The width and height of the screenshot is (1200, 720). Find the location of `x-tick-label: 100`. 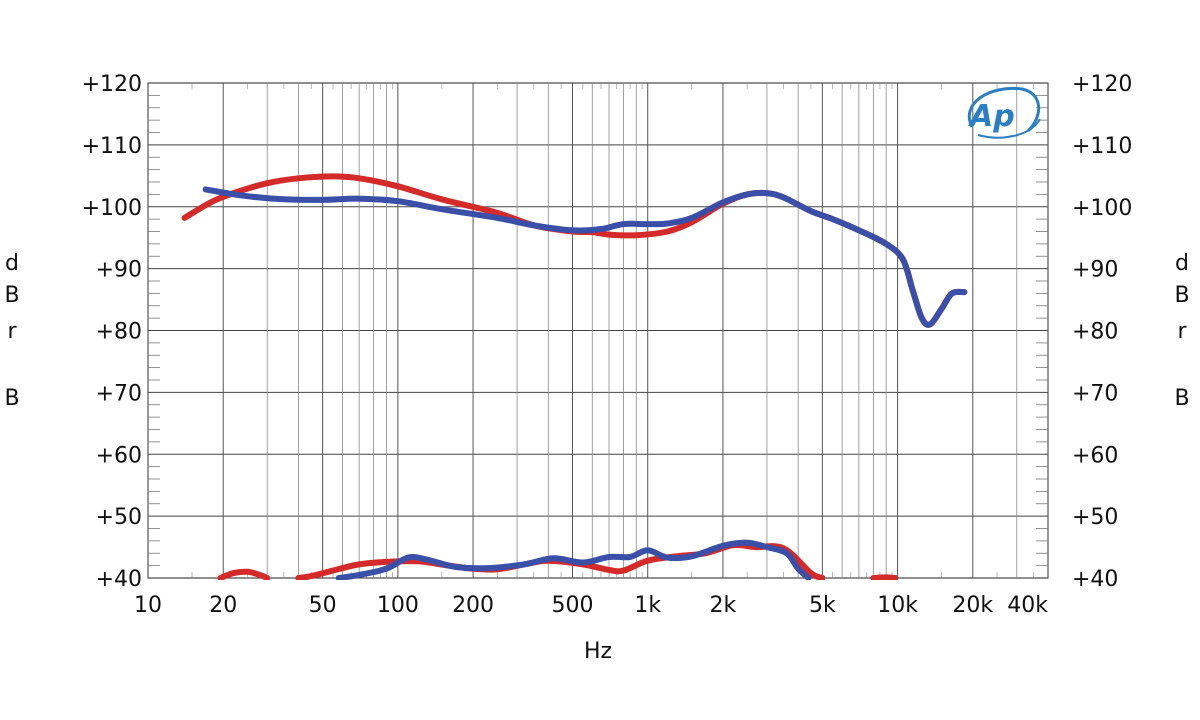

x-tick-label: 100 is located at coordinates (398, 605).